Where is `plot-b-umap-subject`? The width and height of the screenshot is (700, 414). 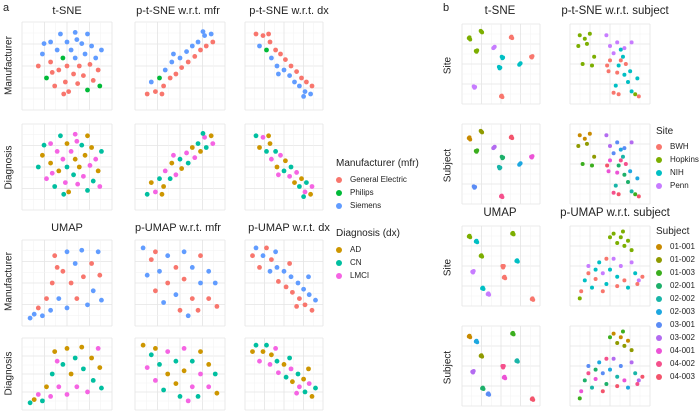 plot-b-umap-subject is located at coordinates (501, 366).